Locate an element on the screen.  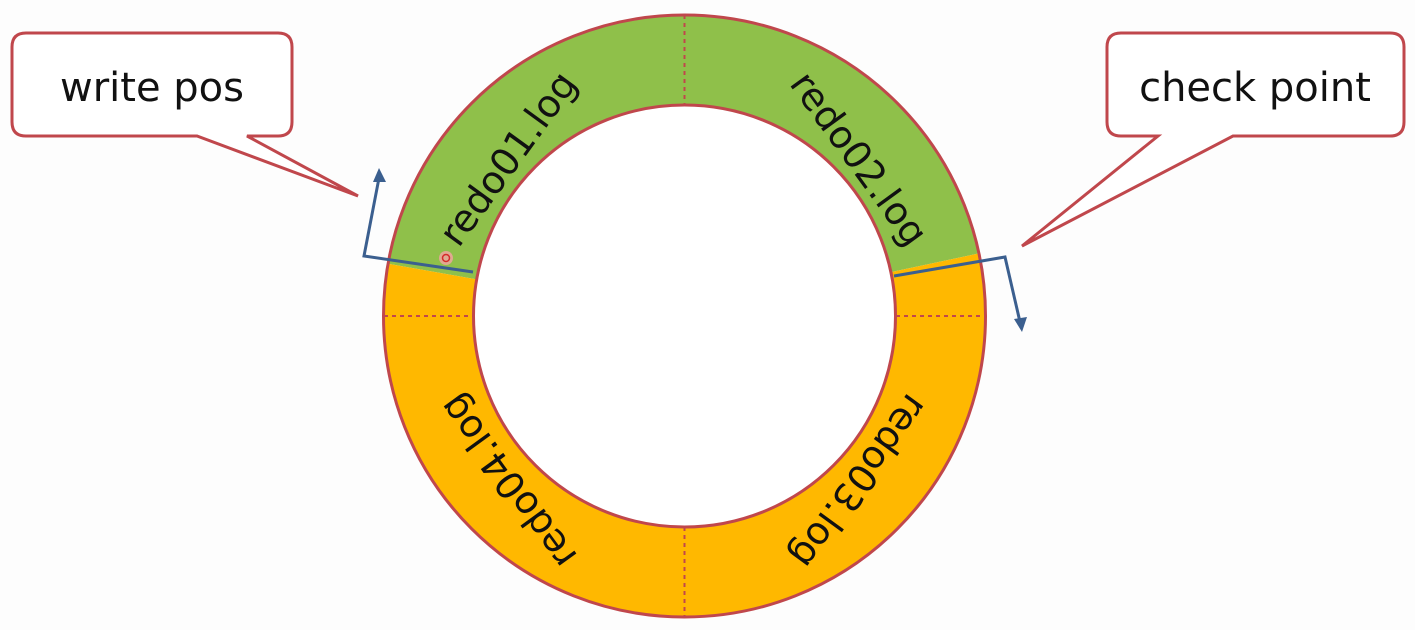
cursor-dot is located at coordinates (446, 258).